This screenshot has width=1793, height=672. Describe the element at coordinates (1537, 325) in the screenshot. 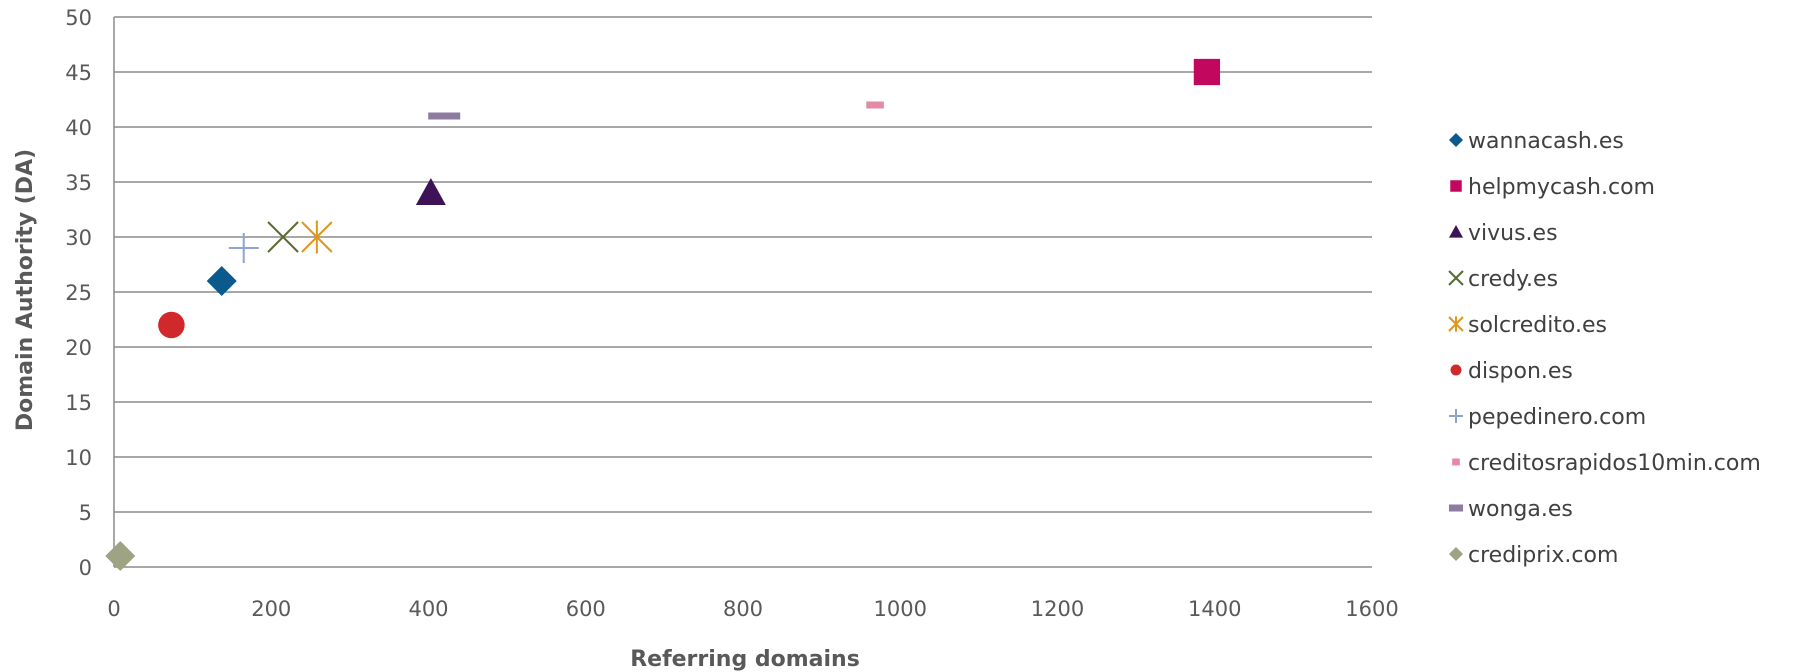

I see `legend-label: solcredito.es` at that location.